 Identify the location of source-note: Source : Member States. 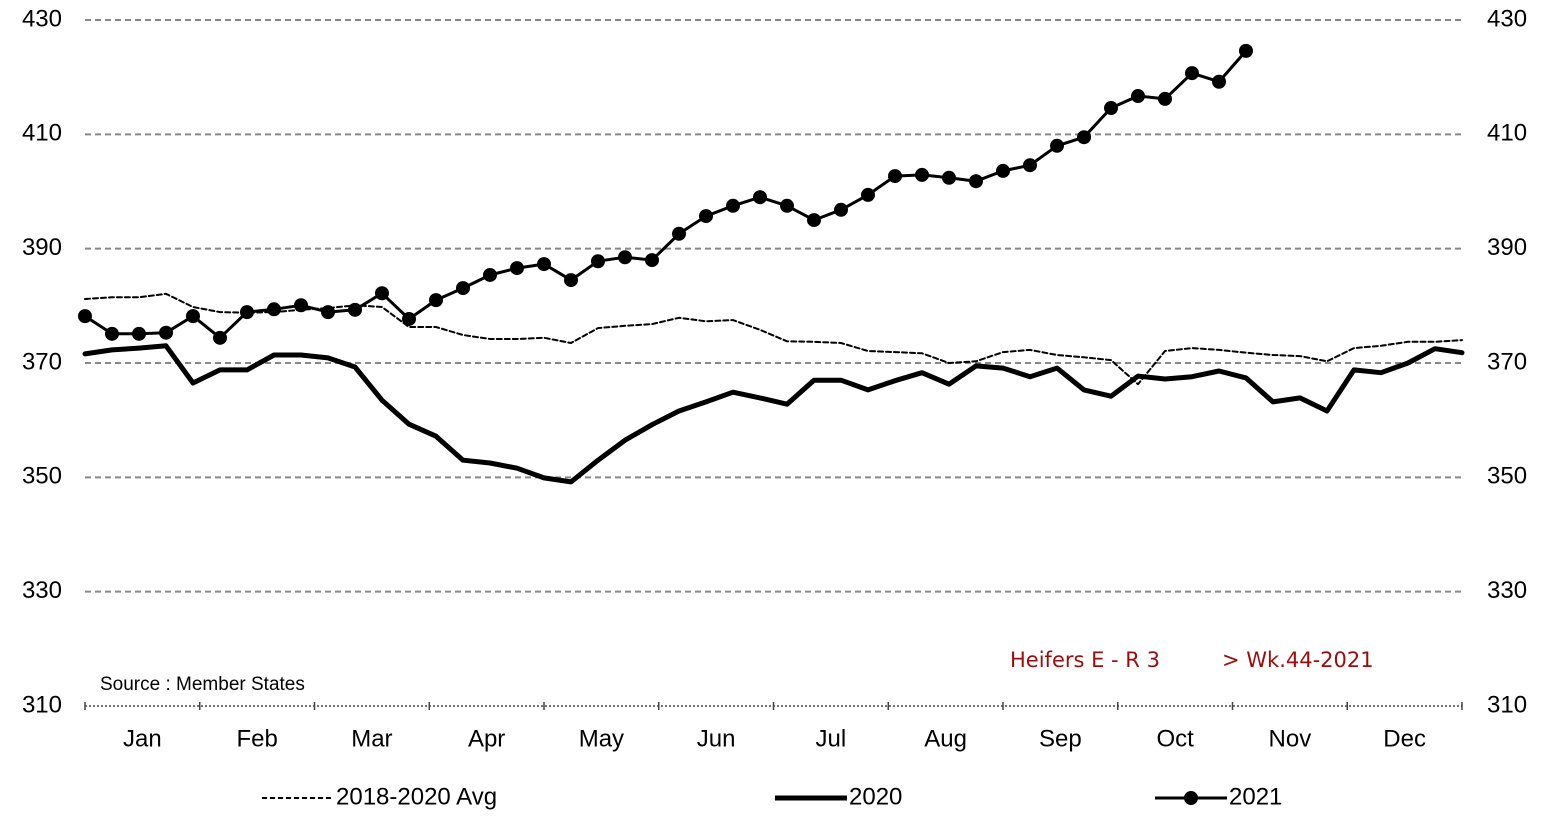
(202, 684).